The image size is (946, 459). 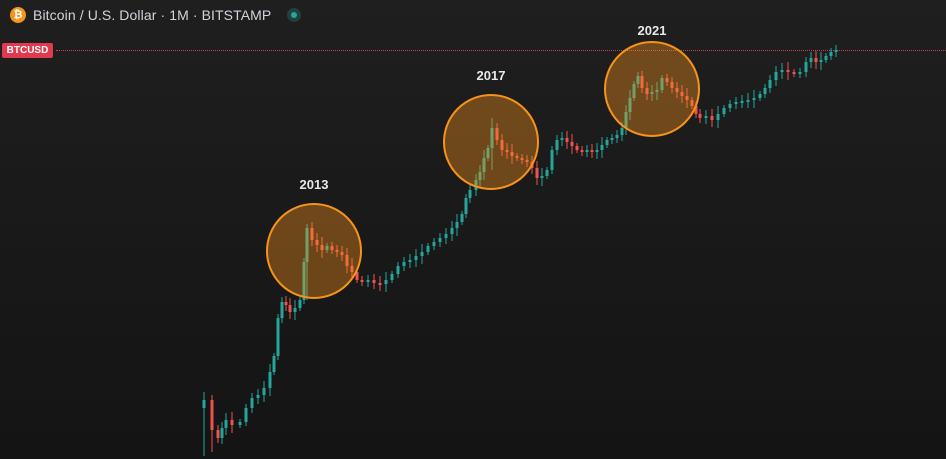 I want to click on symbol-title: Bitcoin / U.S. Dollar · 1M · BITSTAMP, so click(x=152, y=15).